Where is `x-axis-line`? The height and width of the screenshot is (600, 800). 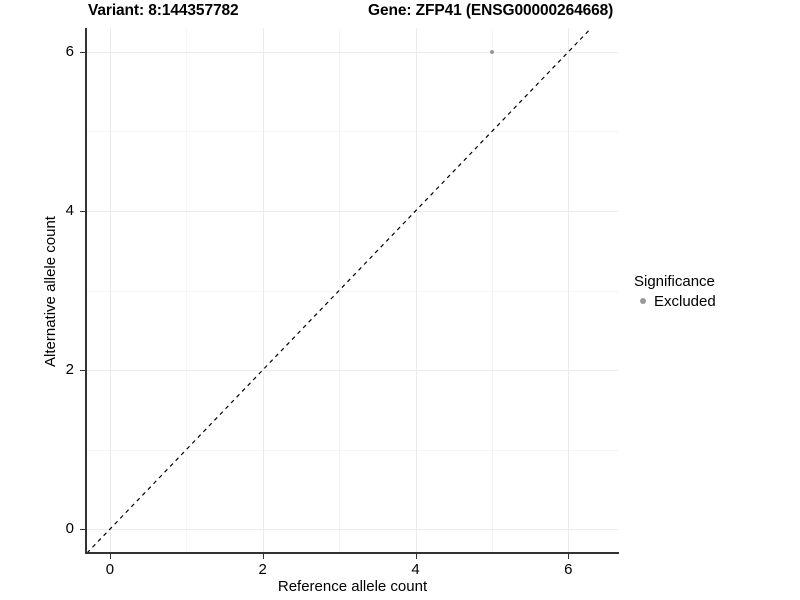
x-axis-line is located at coordinates (352, 553).